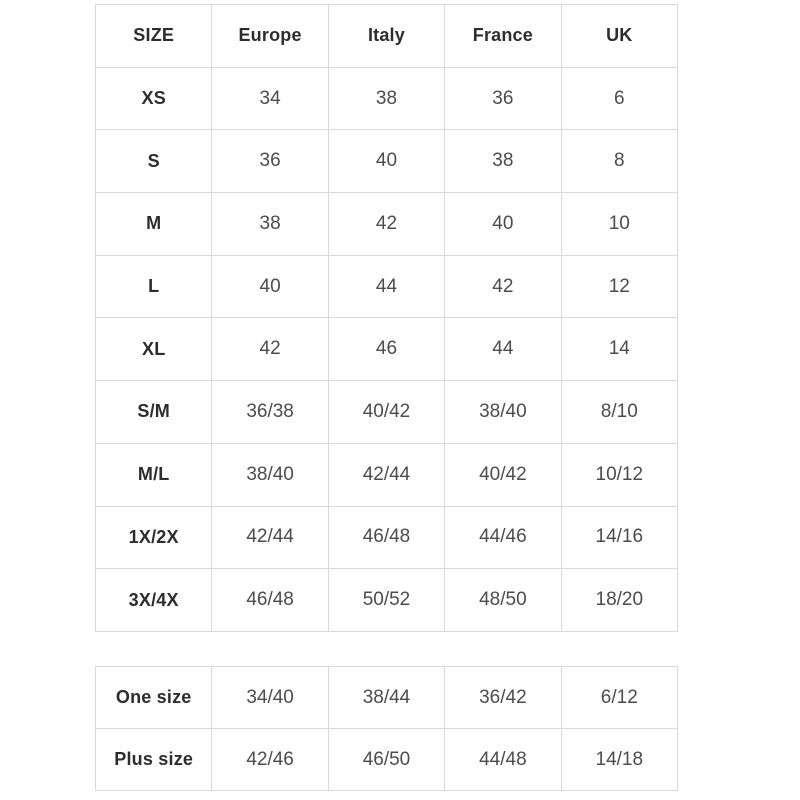 The width and height of the screenshot is (800, 800). I want to click on table-row-xs: XS 34 38 36 6, so click(386, 98).